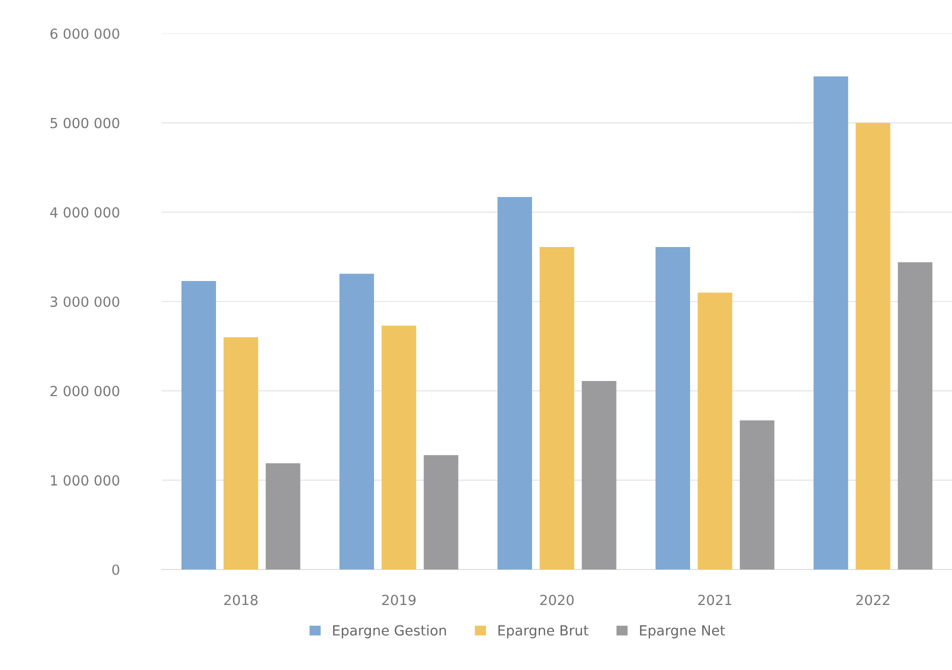 The image size is (952, 670). Describe the element at coordinates (682, 631) in the screenshot. I see `legend-label: Epargne Net` at that location.